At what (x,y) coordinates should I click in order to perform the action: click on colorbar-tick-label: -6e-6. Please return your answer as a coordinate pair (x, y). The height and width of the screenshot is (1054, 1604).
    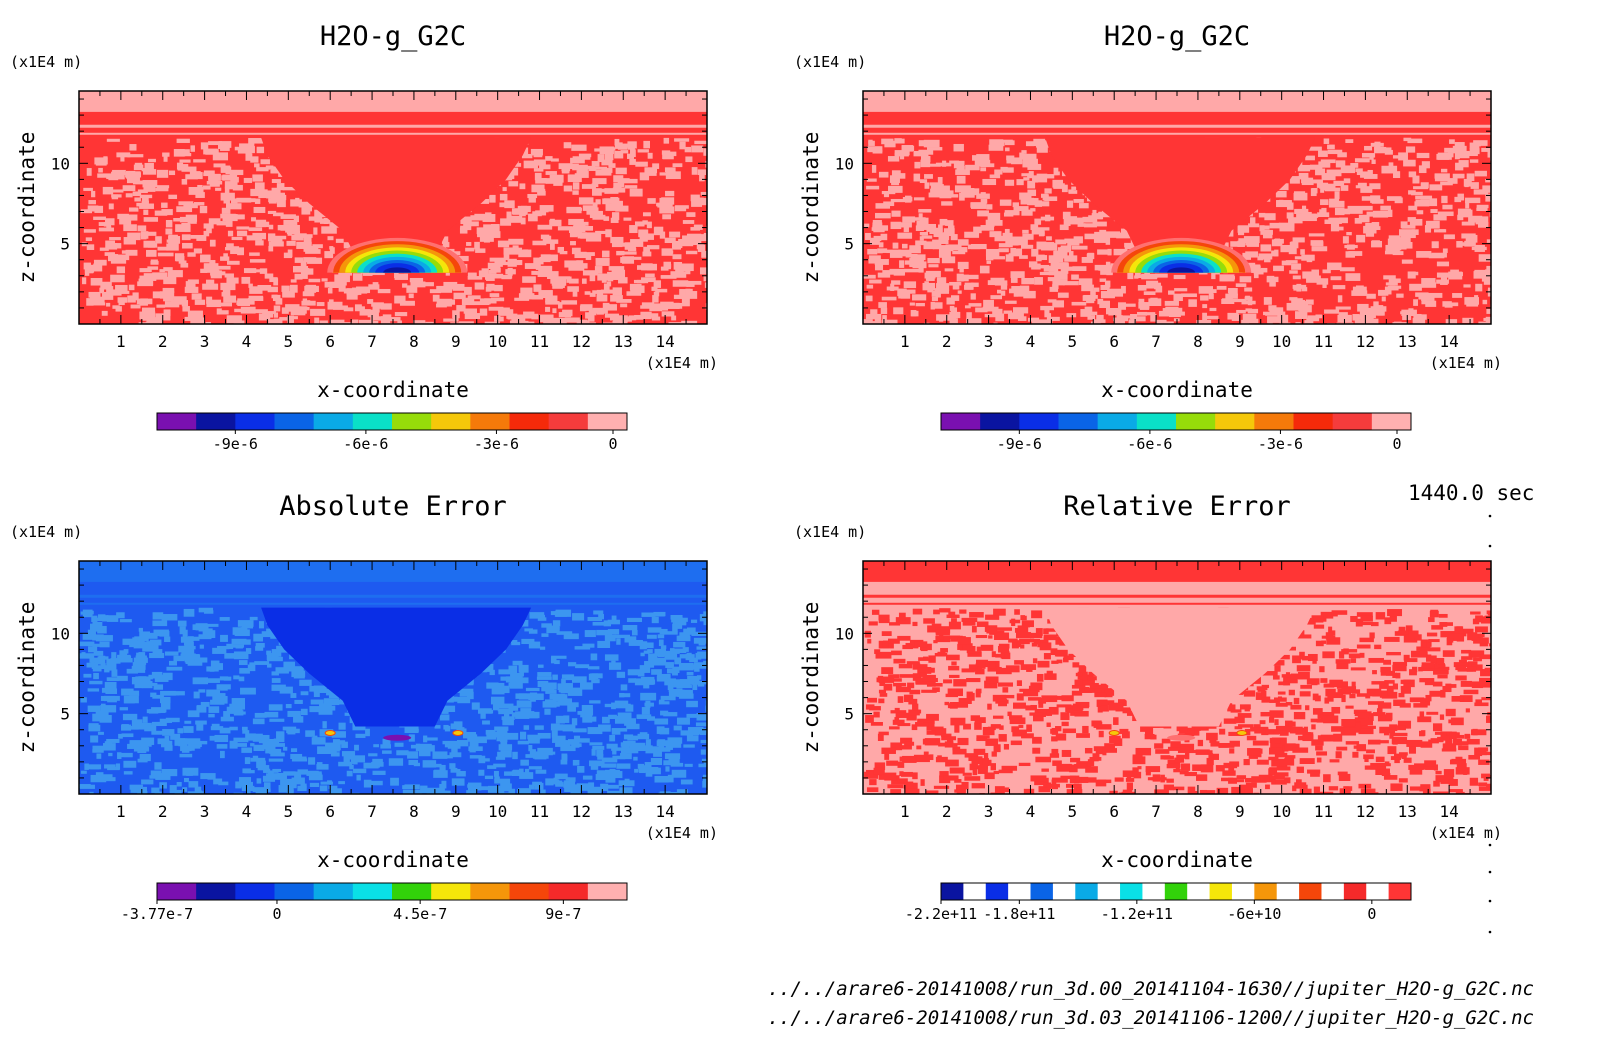
    Looking at the image, I should click on (365, 444).